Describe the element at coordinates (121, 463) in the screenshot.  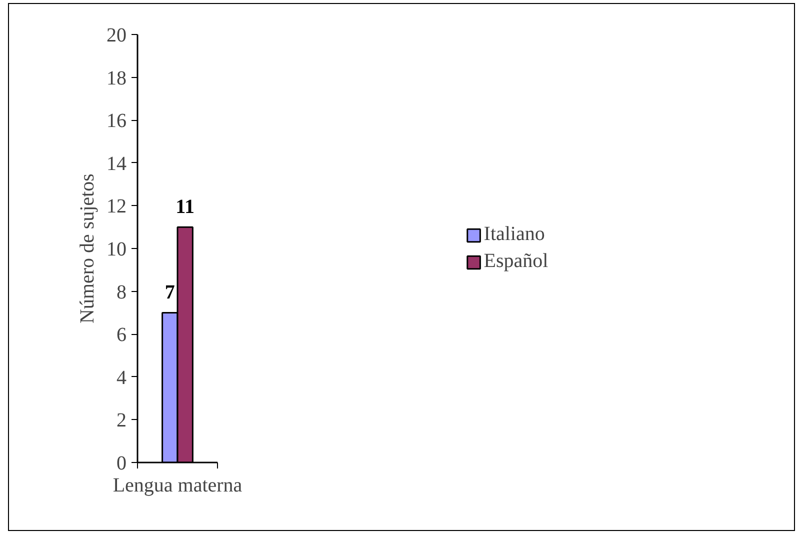
I see `y-tick-label: 0` at that location.